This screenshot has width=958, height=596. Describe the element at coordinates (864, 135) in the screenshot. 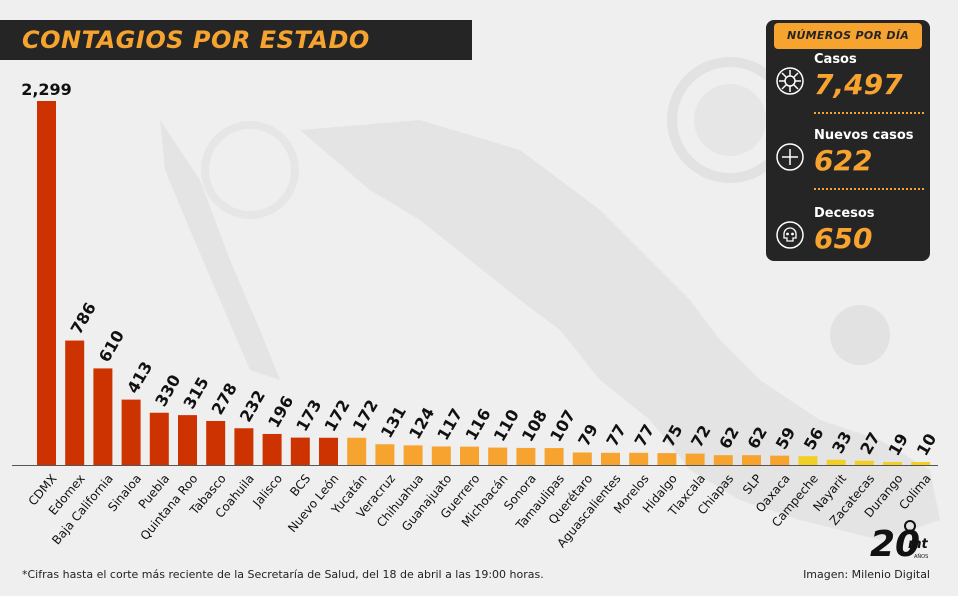

I see `stat-label: Nuevos casos` at that location.